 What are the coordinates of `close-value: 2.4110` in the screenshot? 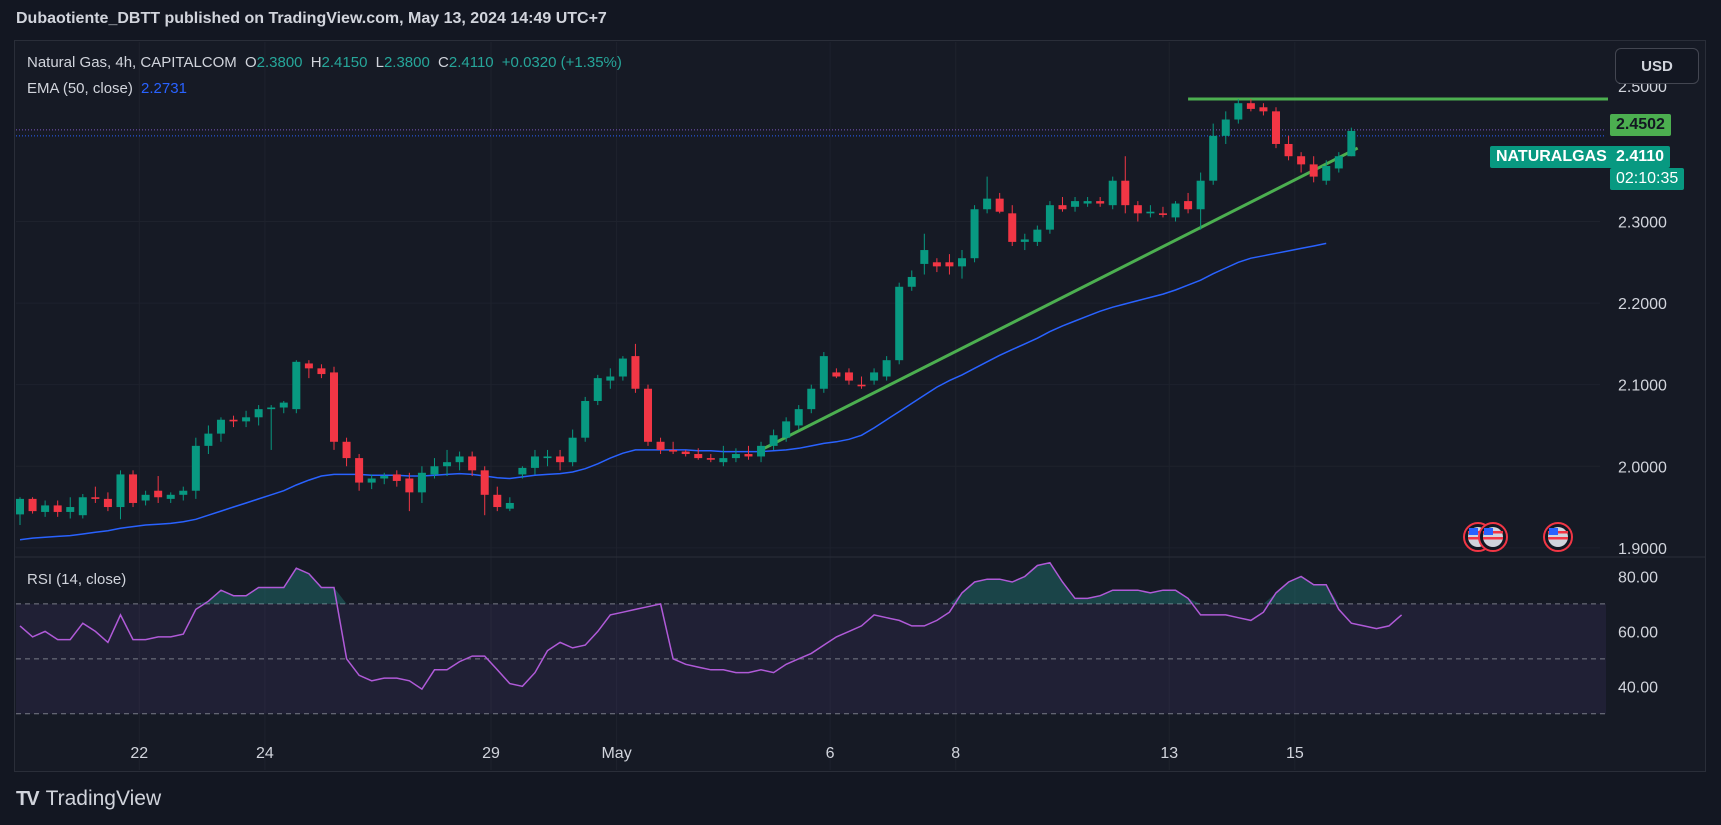 It's located at (471, 62).